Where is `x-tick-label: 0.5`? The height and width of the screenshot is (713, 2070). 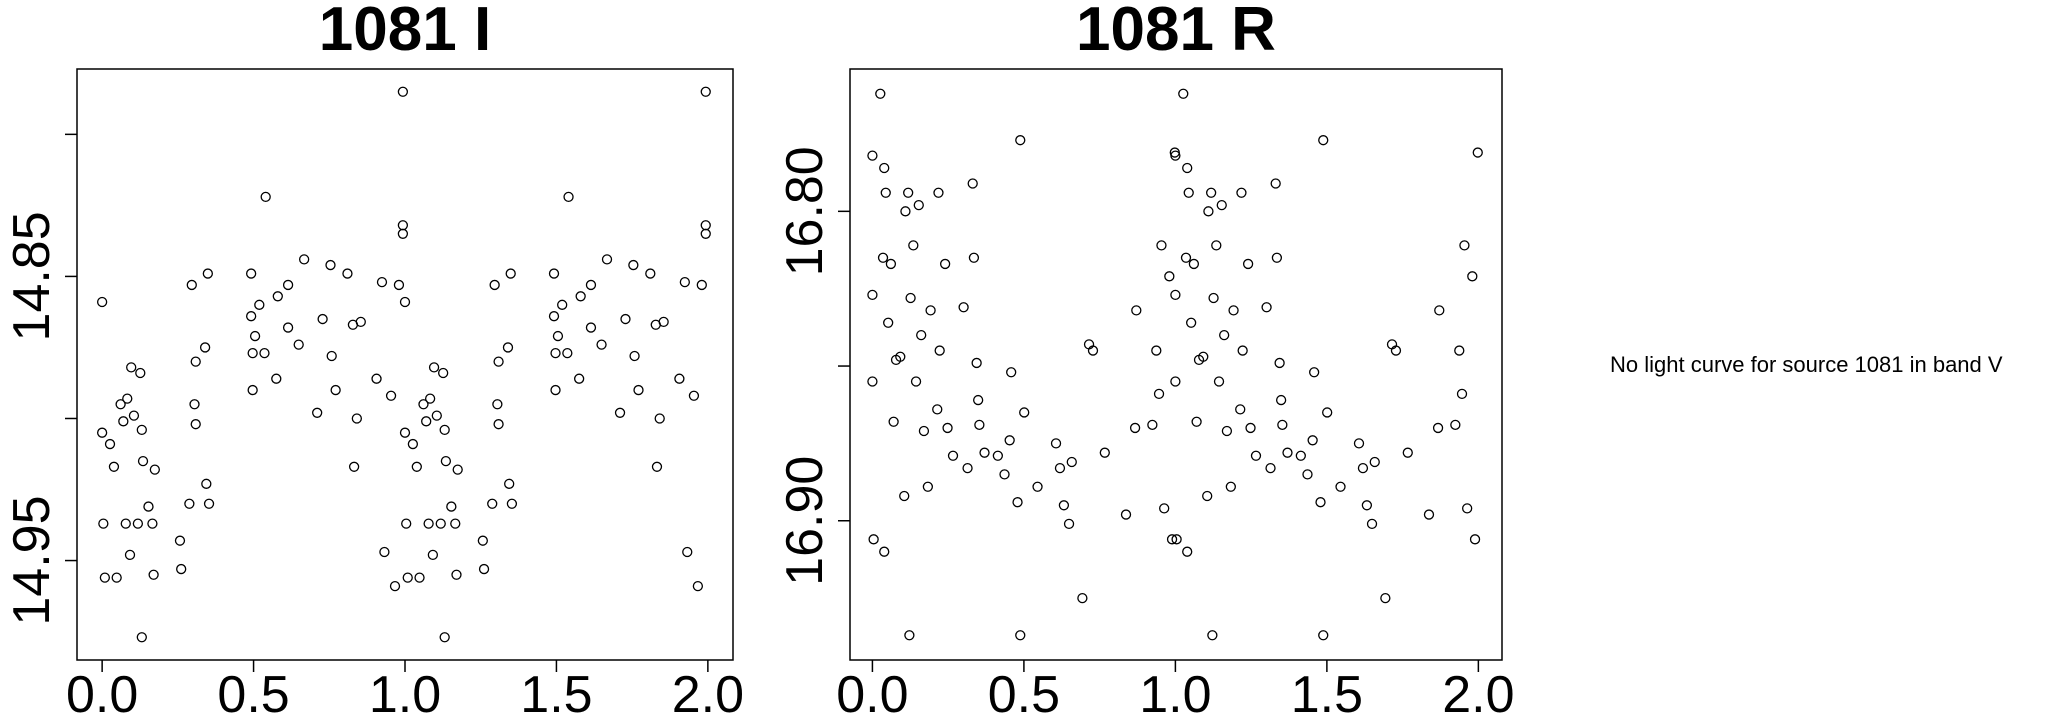 x-tick-label: 0.5 is located at coordinates (1024, 689).